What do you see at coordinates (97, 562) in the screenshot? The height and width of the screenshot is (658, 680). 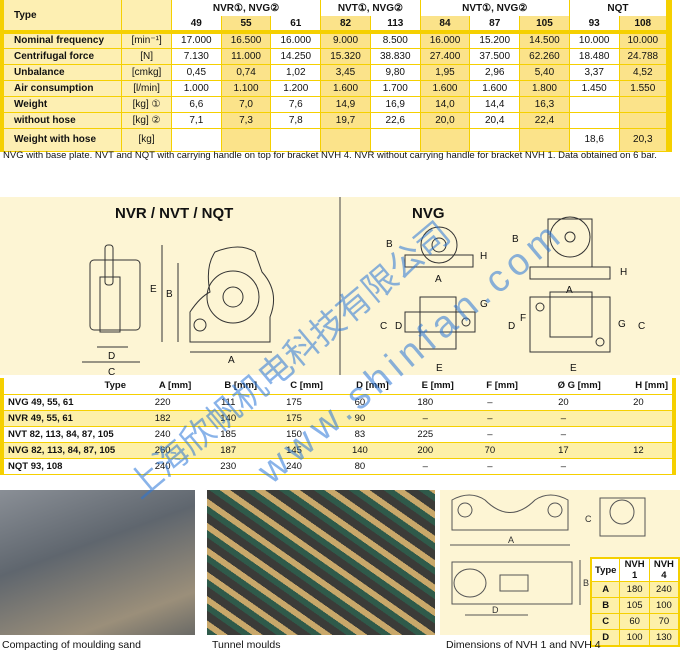 I see `photo-compacting-moulding-sand` at bounding box center [97, 562].